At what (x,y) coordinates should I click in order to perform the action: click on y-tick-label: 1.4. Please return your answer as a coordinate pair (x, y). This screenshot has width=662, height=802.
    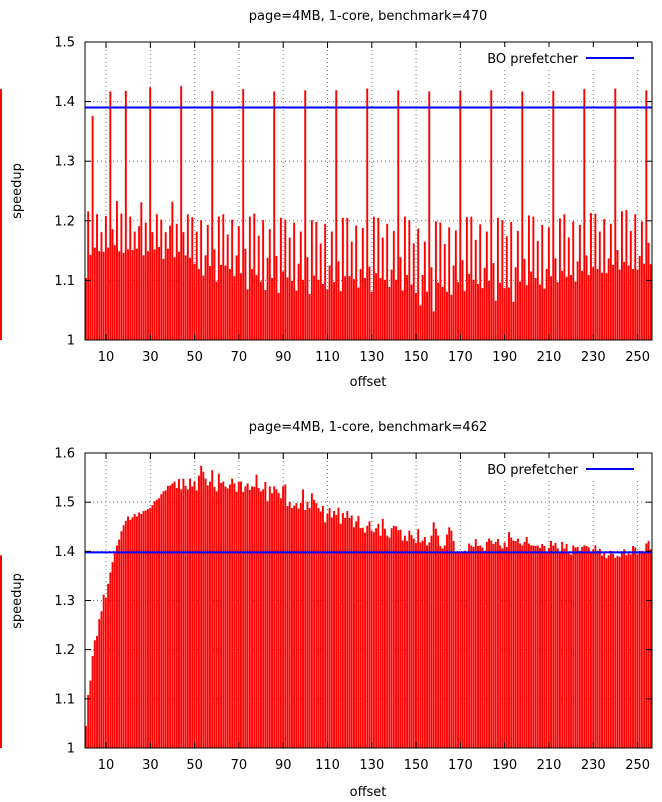
    Looking at the image, I should click on (64, 552).